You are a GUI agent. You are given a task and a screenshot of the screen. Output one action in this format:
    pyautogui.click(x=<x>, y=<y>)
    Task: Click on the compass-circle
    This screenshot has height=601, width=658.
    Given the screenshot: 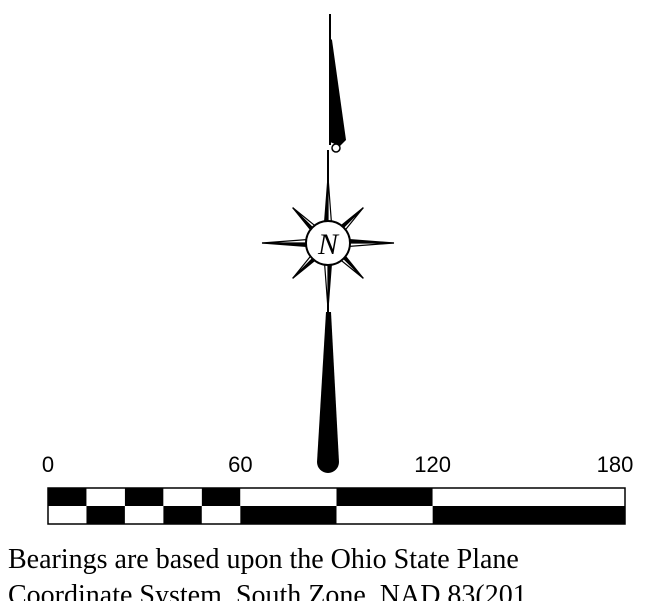 What is the action you would take?
    pyautogui.click(x=328, y=243)
    